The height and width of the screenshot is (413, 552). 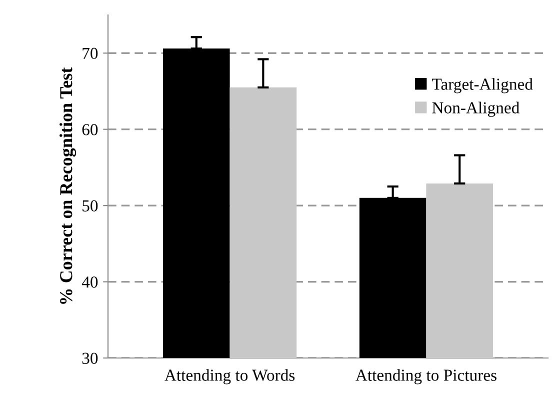 What do you see at coordinates (90, 130) in the screenshot?
I see `y-tick-label: 60` at bounding box center [90, 130].